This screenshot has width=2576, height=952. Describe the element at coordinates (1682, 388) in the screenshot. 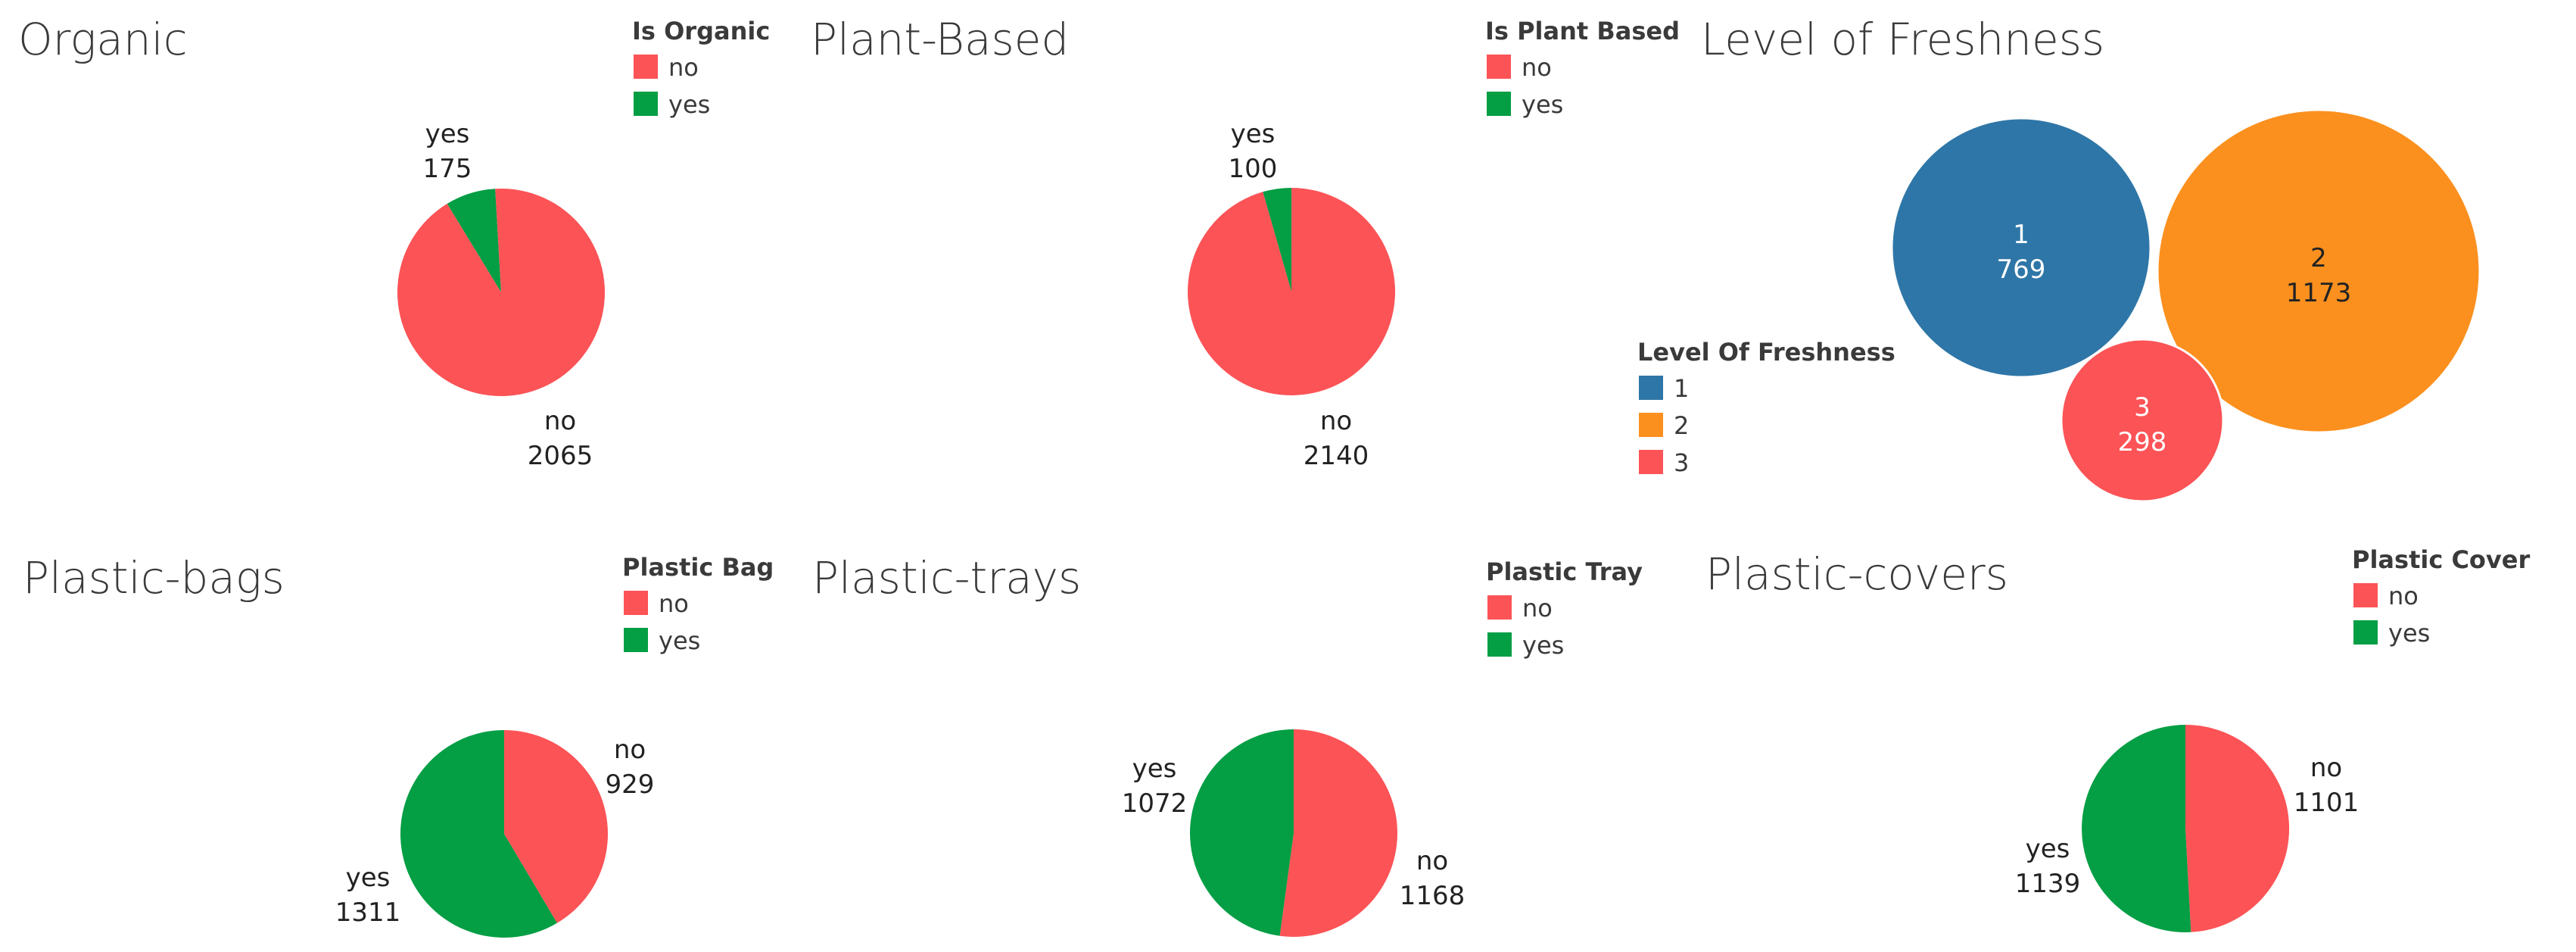

I see `level-of-freshness-legend-label-1: 1` at that location.